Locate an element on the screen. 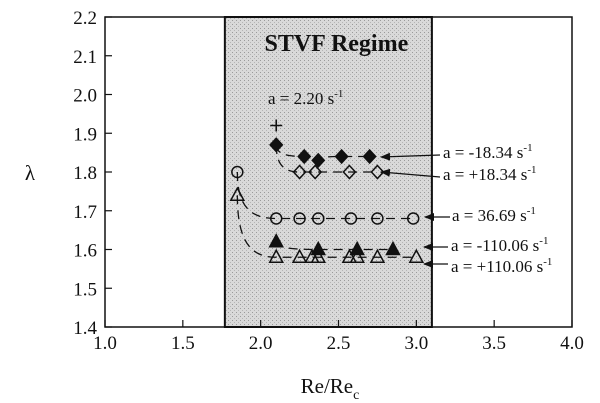 This screenshot has width=600, height=403. series-1-annotation-text: a = -18.34 s is located at coordinates (483, 152).